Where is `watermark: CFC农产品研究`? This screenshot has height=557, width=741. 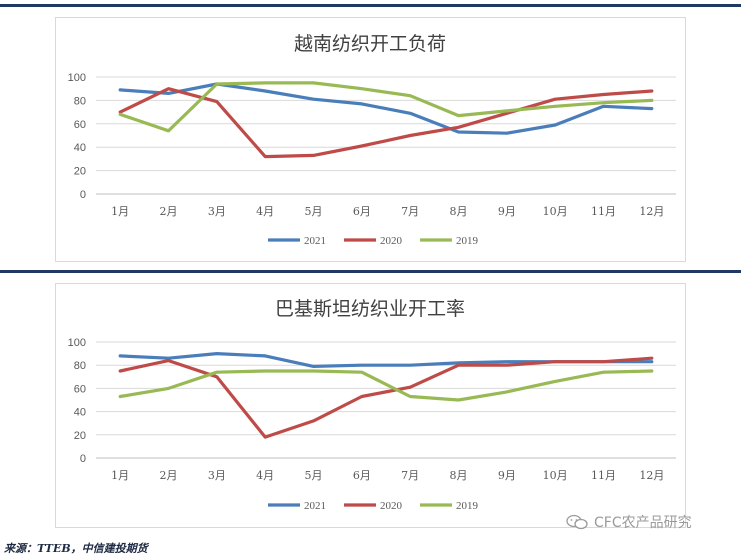 watermark: CFC农产品研究 is located at coordinates (629, 522).